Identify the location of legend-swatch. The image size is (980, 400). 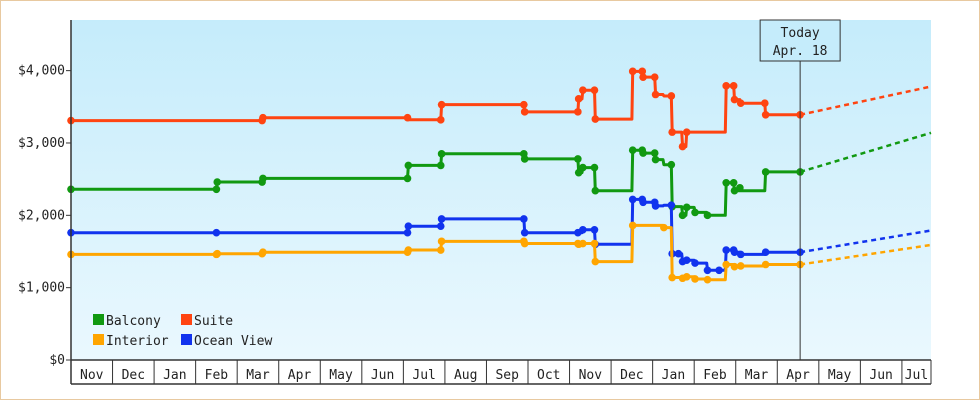
(186, 339).